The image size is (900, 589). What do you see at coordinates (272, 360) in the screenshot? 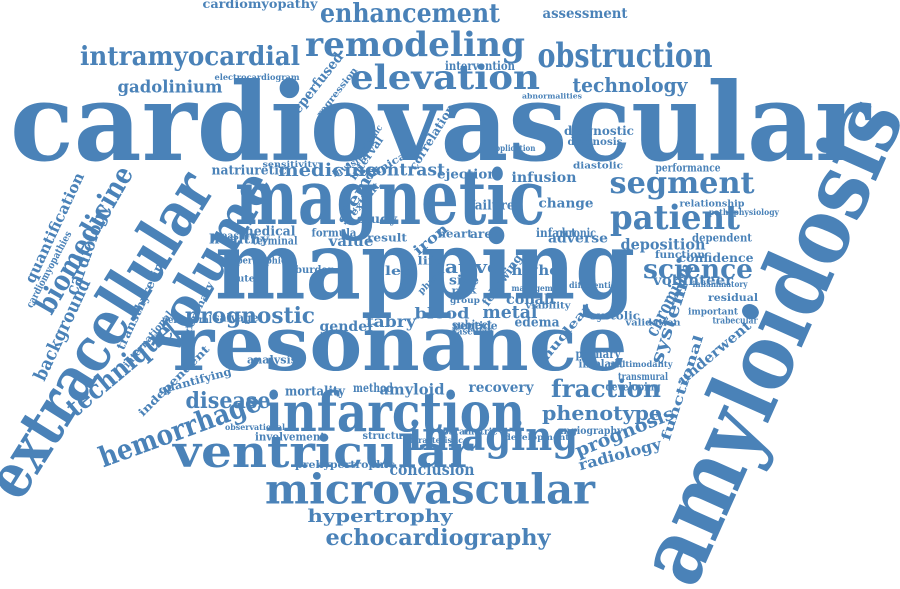
I see `word-analysis: analysis` at bounding box center [272, 360].